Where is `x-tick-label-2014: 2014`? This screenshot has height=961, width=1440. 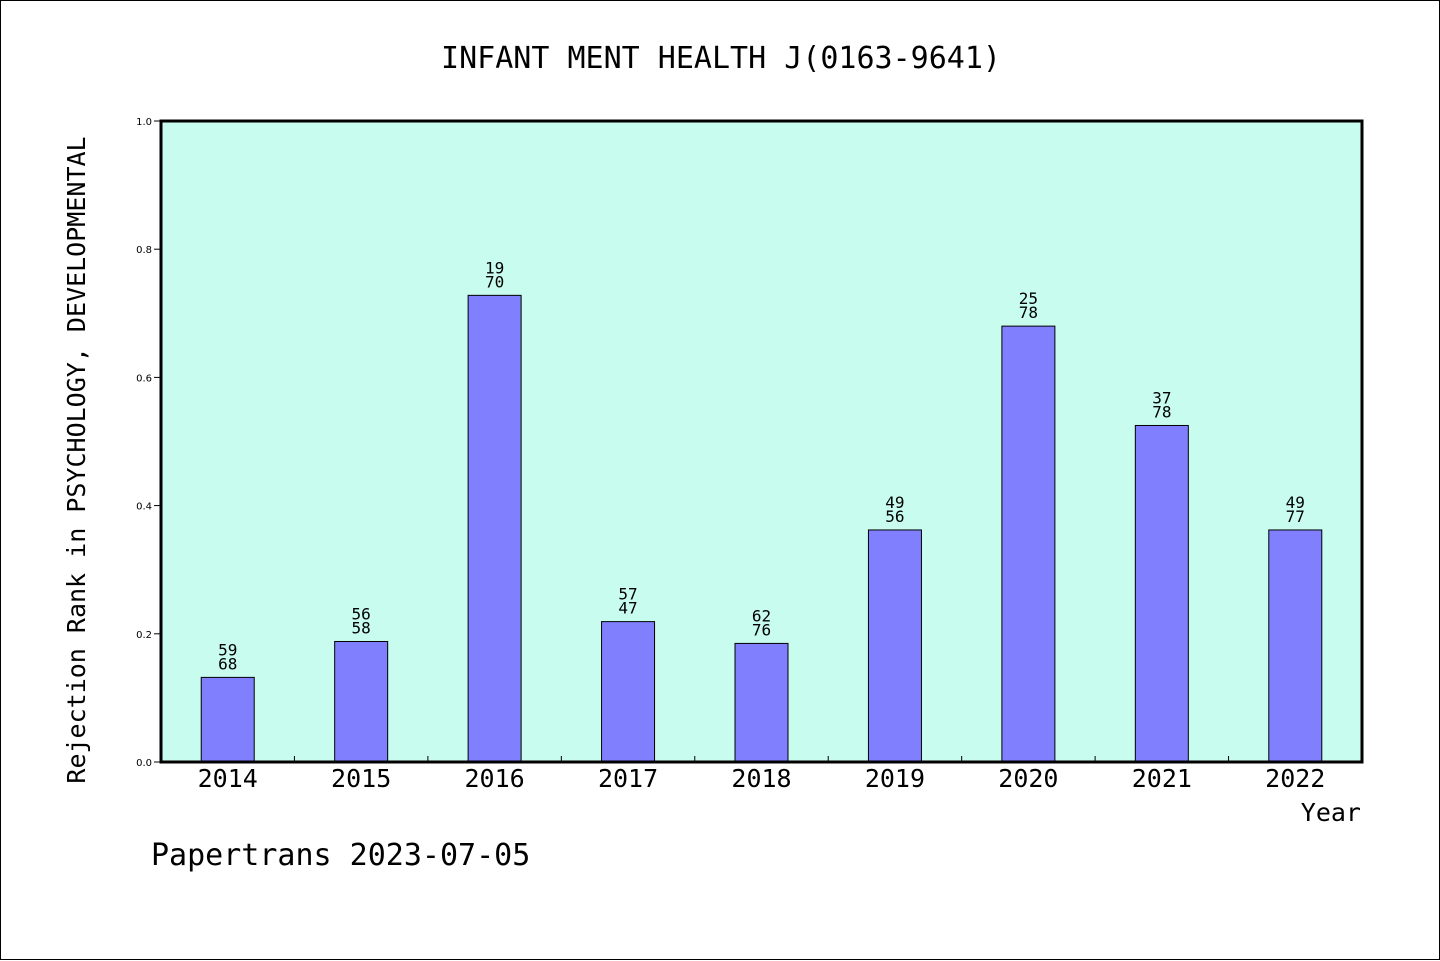
x-tick-label-2014: 2014 is located at coordinates (228, 778).